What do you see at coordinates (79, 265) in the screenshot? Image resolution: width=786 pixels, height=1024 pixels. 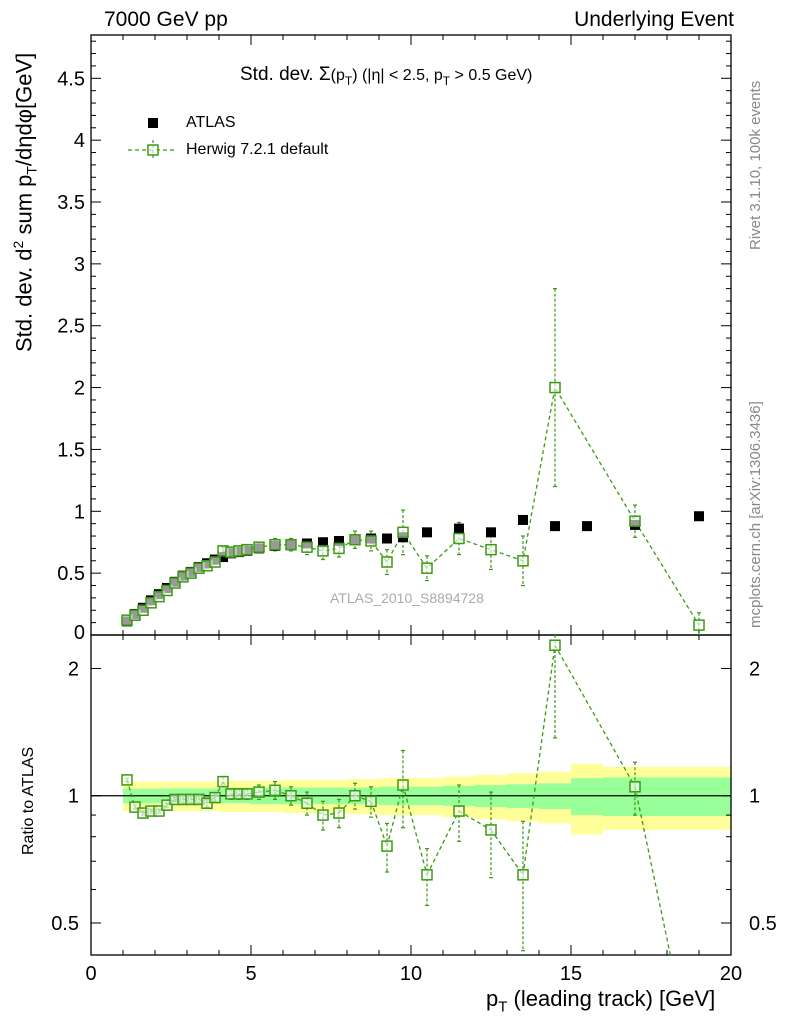 I see `main-y-tick-label: 3` at bounding box center [79, 265].